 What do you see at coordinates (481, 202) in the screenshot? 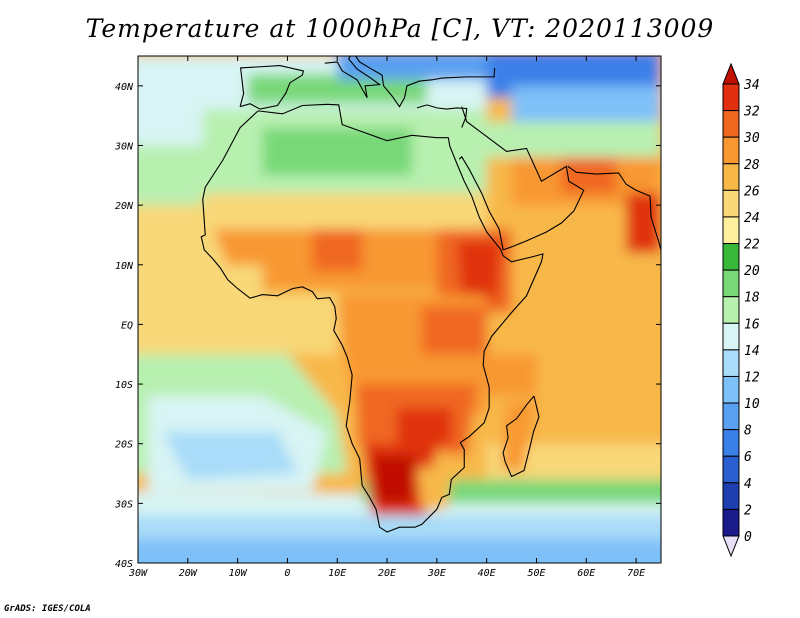
I see `red-sea-coastline` at bounding box center [481, 202].